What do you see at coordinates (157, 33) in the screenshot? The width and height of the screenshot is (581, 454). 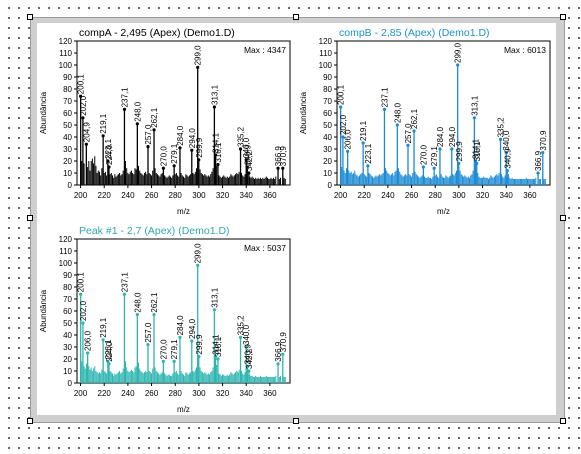 I see `chart-title: compA - 2,495 (Apex) (Demo1.D)` at bounding box center [157, 33].